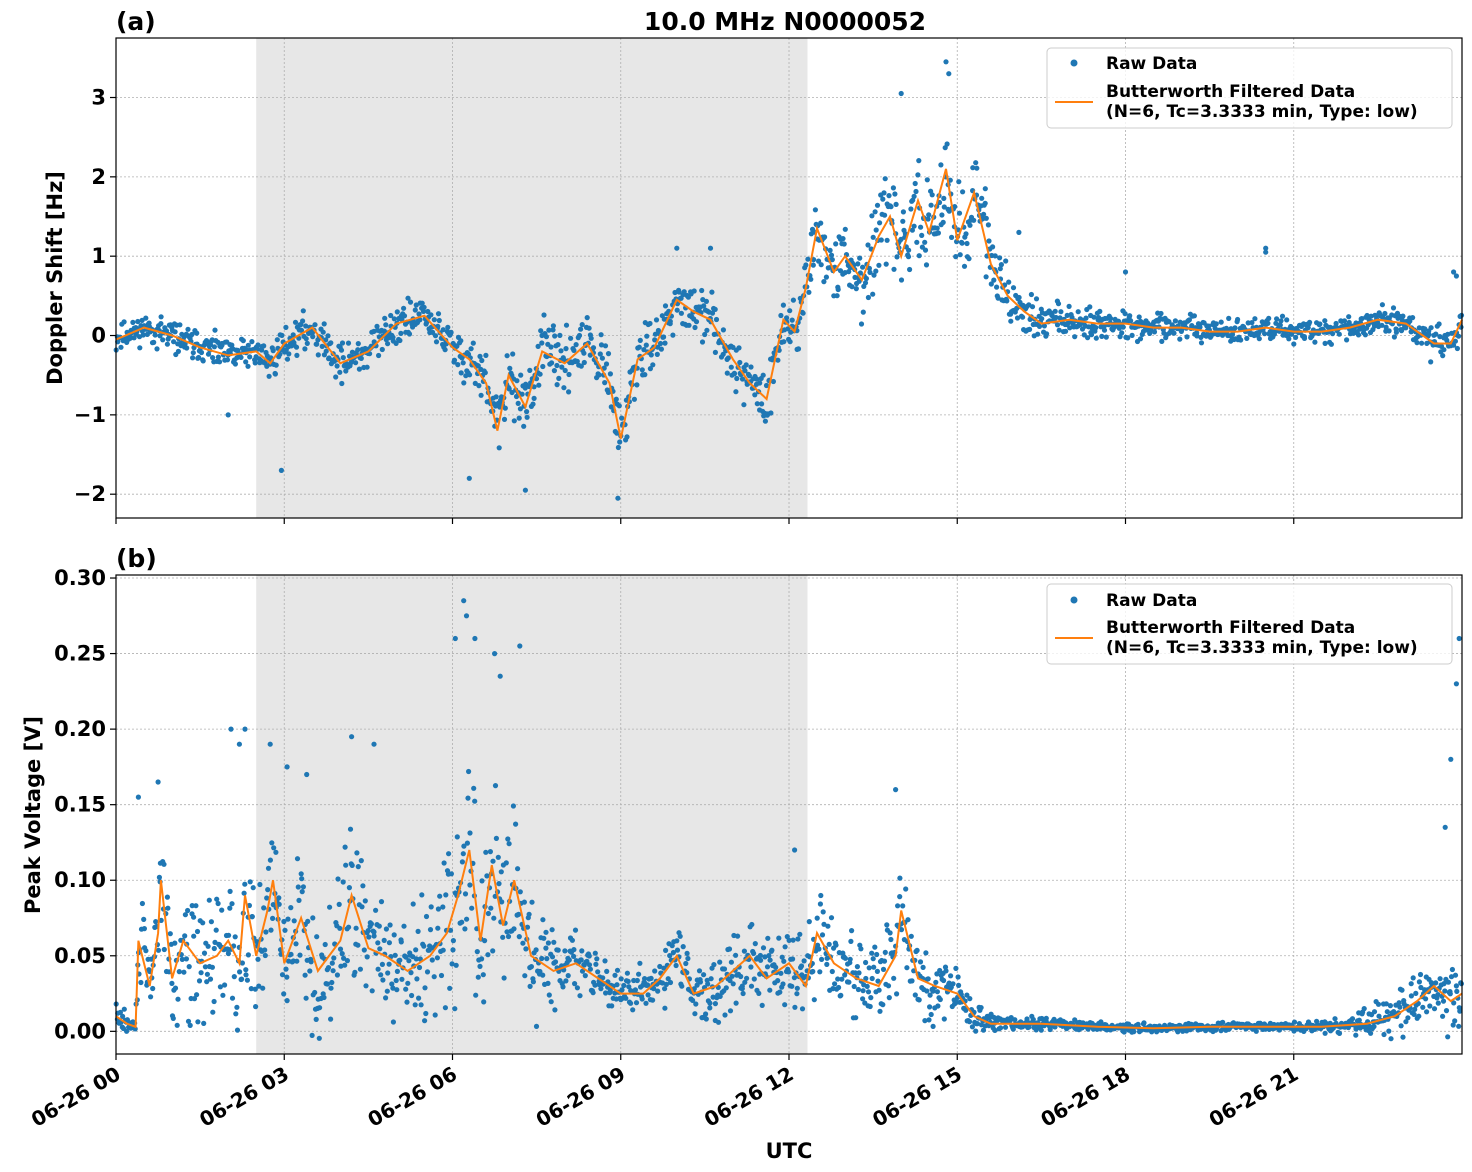  Describe the element at coordinates (136, 21) in the screenshot. I see `panel-a-label: (a)` at that location.